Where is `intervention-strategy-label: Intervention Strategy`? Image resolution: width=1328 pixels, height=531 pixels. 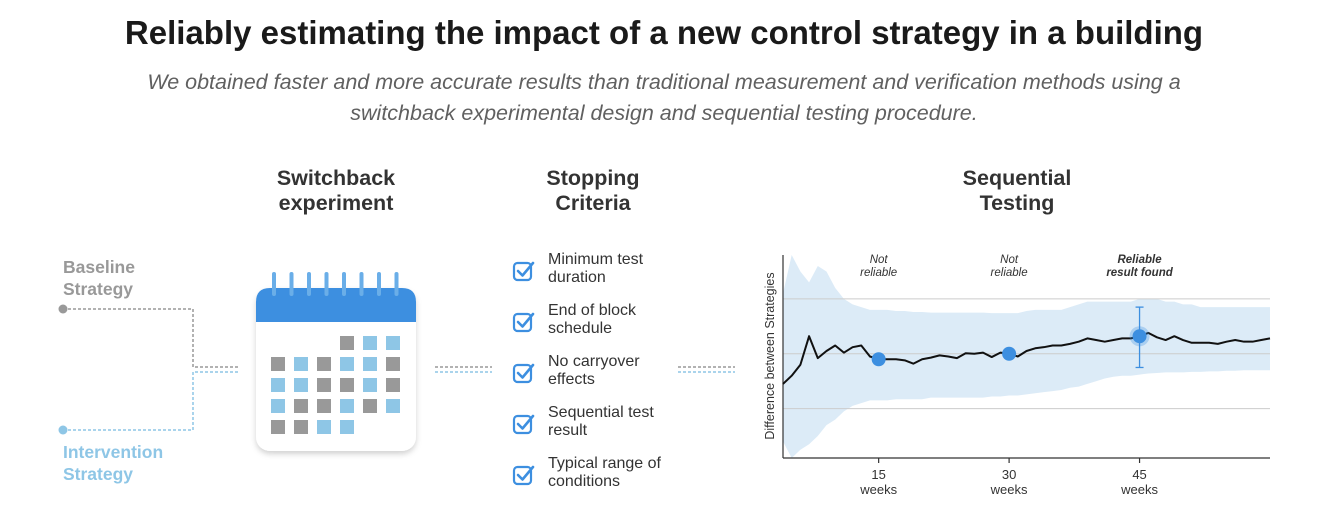
intervention-strategy-label: Intervention Strategy is located at coordinates (113, 463).